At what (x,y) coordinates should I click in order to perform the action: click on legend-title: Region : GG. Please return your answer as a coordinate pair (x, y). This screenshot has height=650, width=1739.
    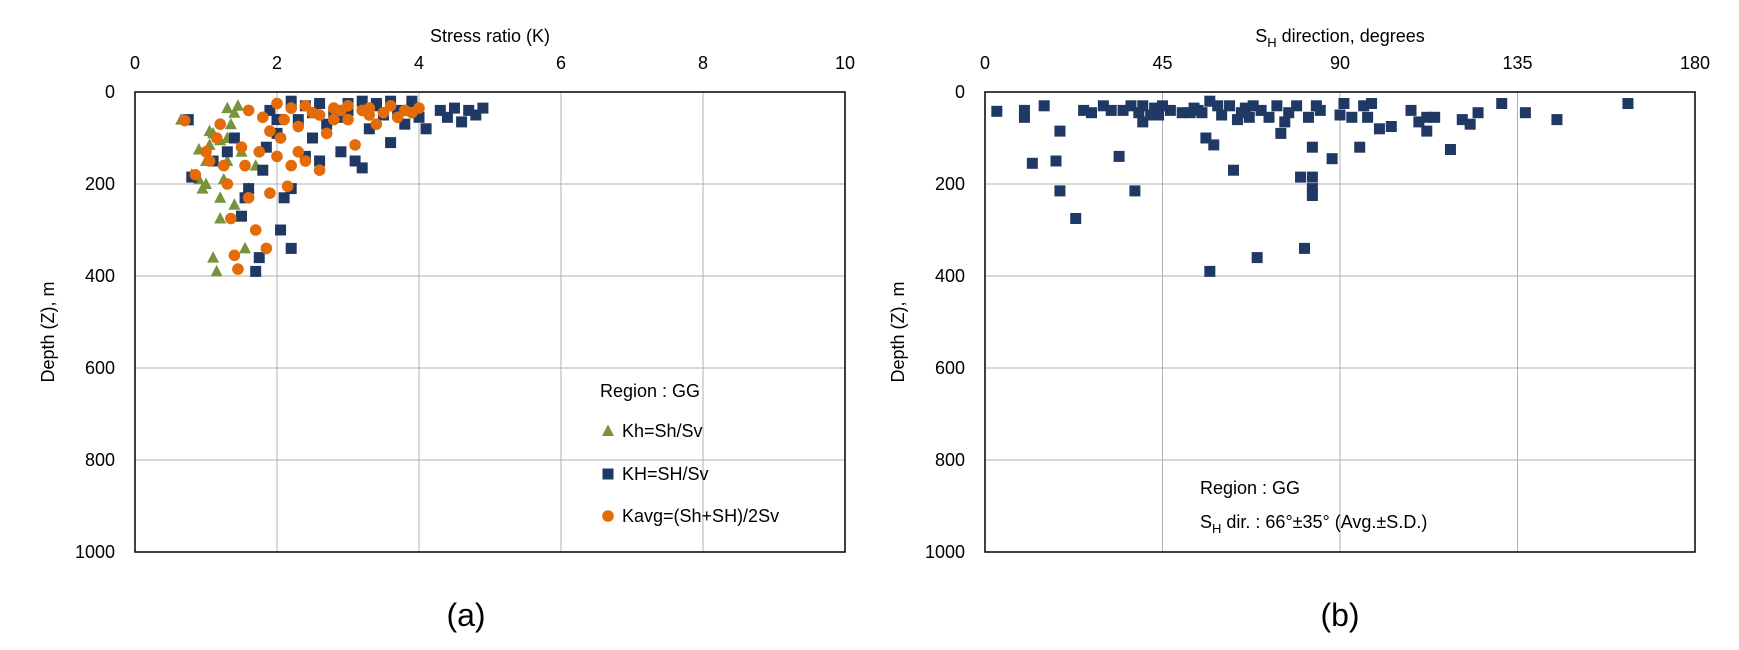
    Looking at the image, I should click on (650, 391).